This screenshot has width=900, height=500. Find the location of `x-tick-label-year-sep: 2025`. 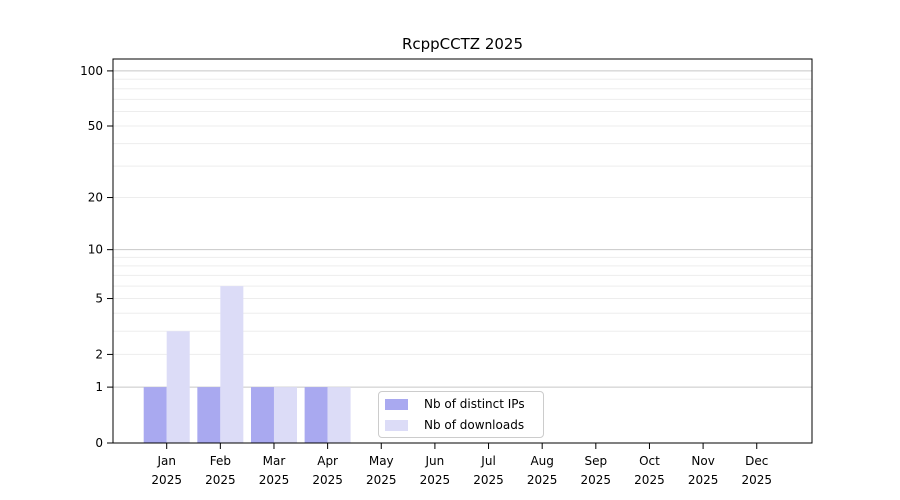

x-tick-label-year-sep: 2025 is located at coordinates (596, 480).